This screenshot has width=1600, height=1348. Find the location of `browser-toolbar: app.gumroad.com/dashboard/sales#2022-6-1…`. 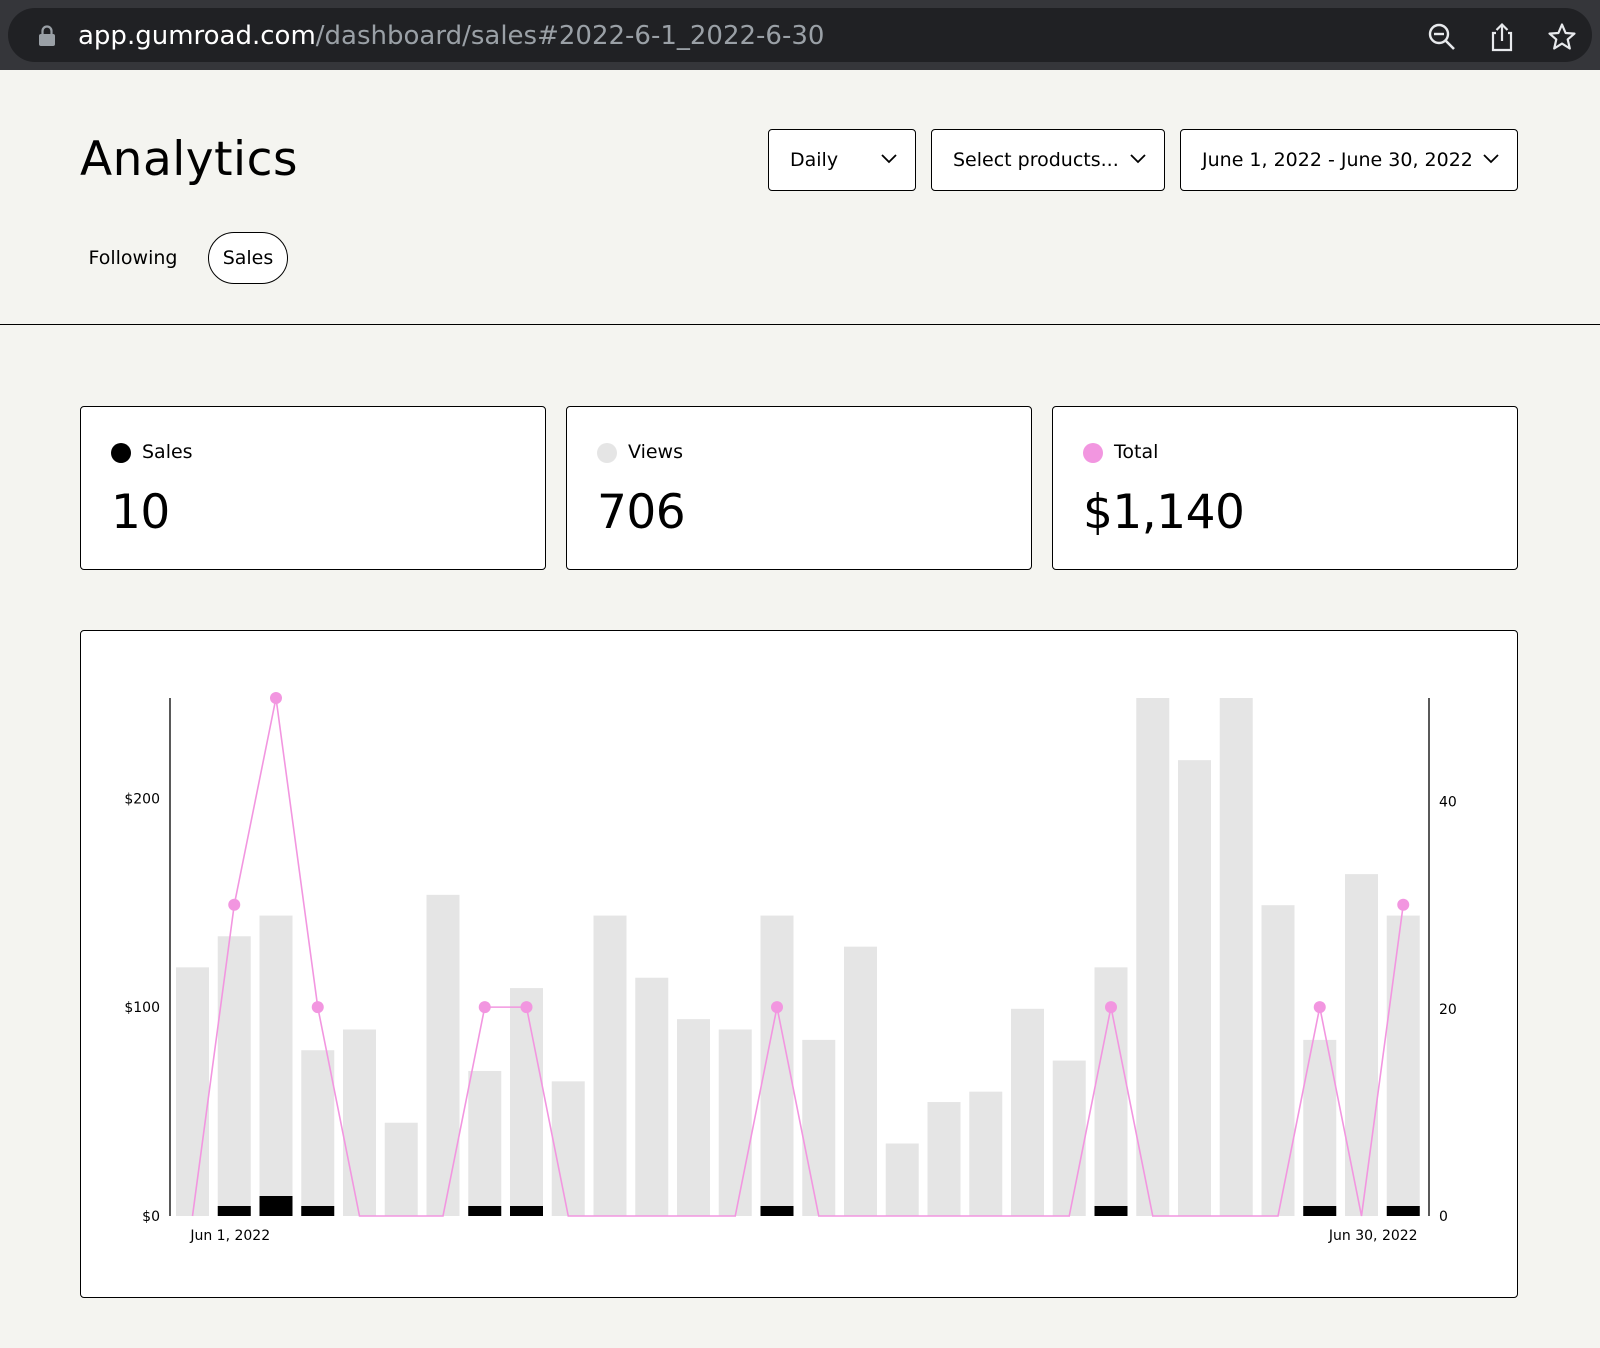

browser-toolbar: app.gumroad.com/dashboard/sales#2022-6-1… is located at coordinates (800, 35).